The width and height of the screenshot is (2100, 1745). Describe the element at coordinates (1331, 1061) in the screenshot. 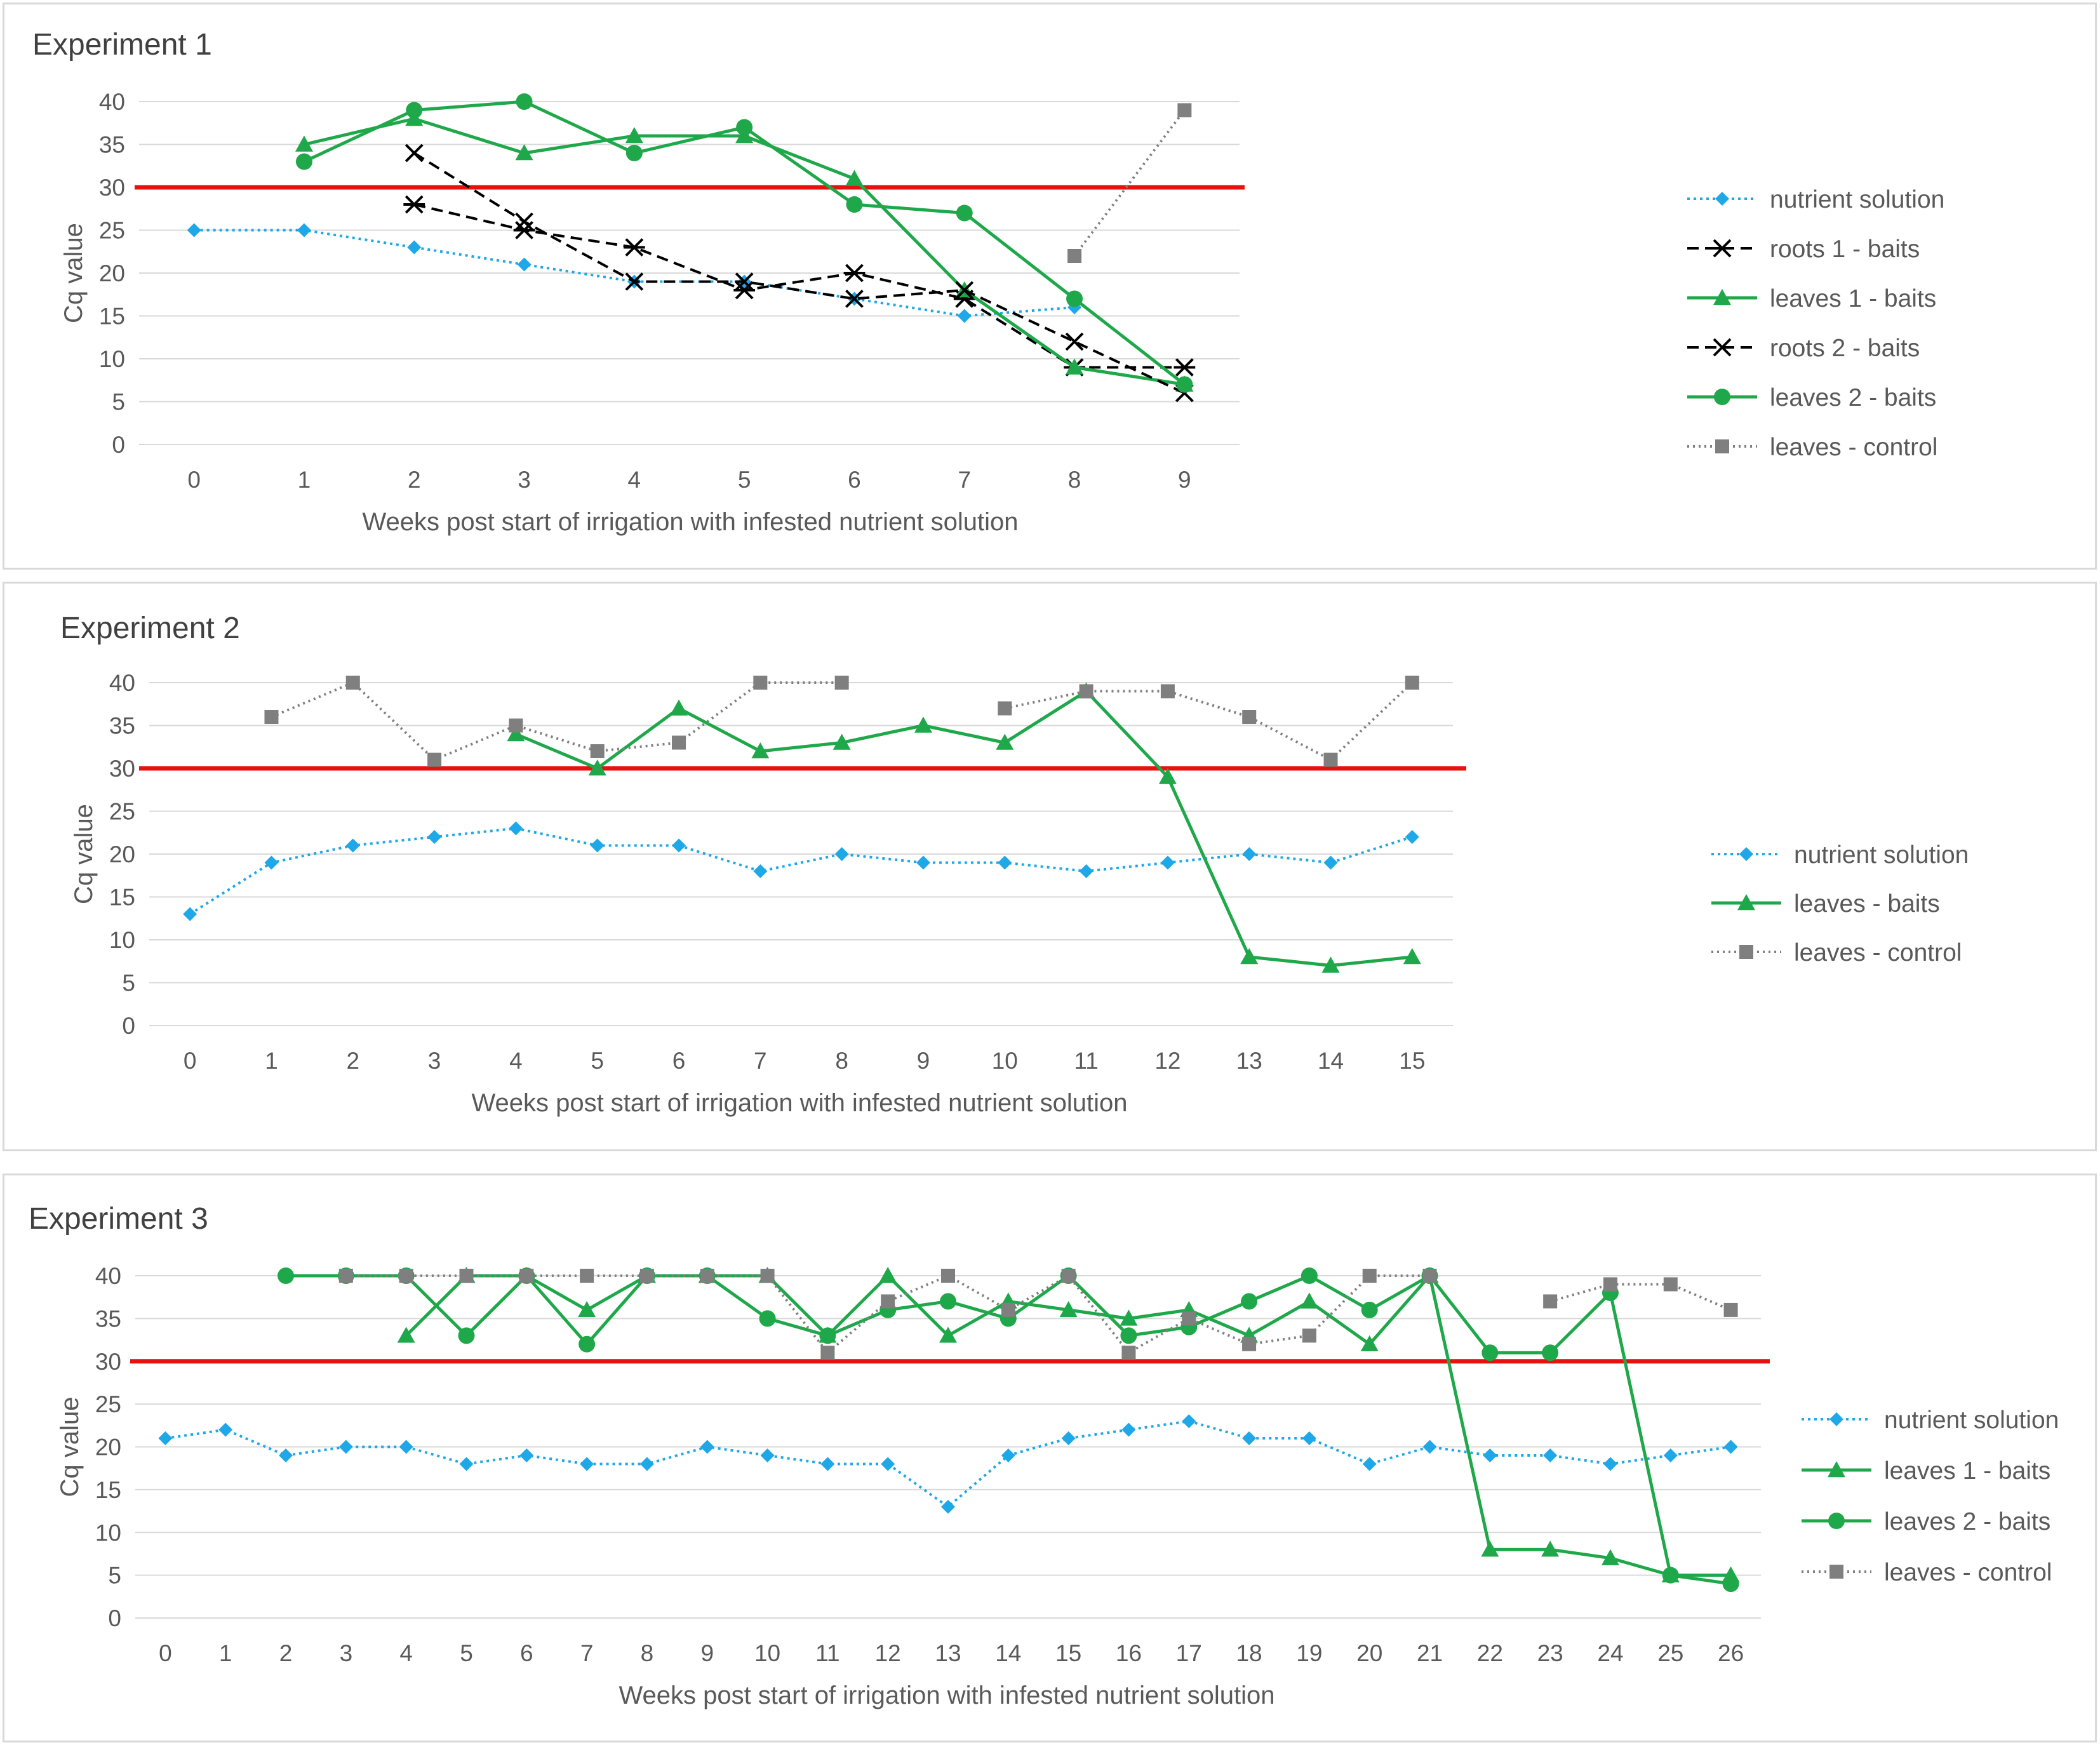

I see `x-tick-label: 14` at that location.